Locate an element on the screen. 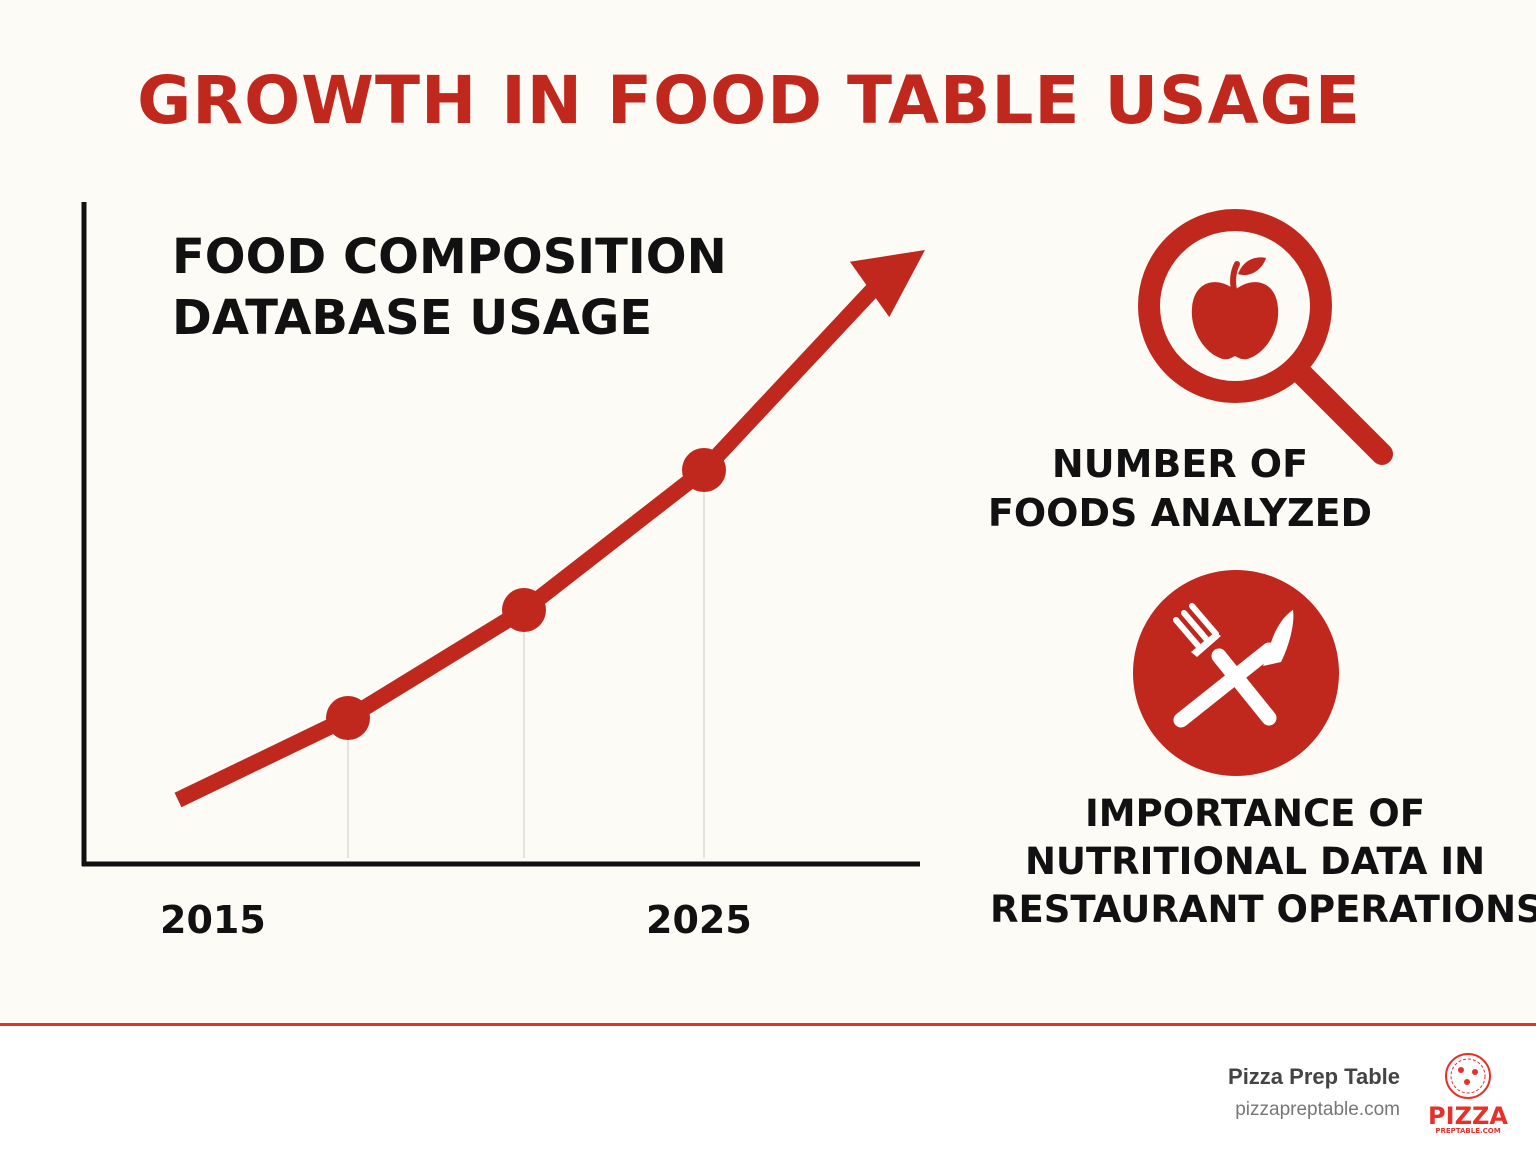  importance-label-line-1: IMPORTANCE OF is located at coordinates (1255, 813).